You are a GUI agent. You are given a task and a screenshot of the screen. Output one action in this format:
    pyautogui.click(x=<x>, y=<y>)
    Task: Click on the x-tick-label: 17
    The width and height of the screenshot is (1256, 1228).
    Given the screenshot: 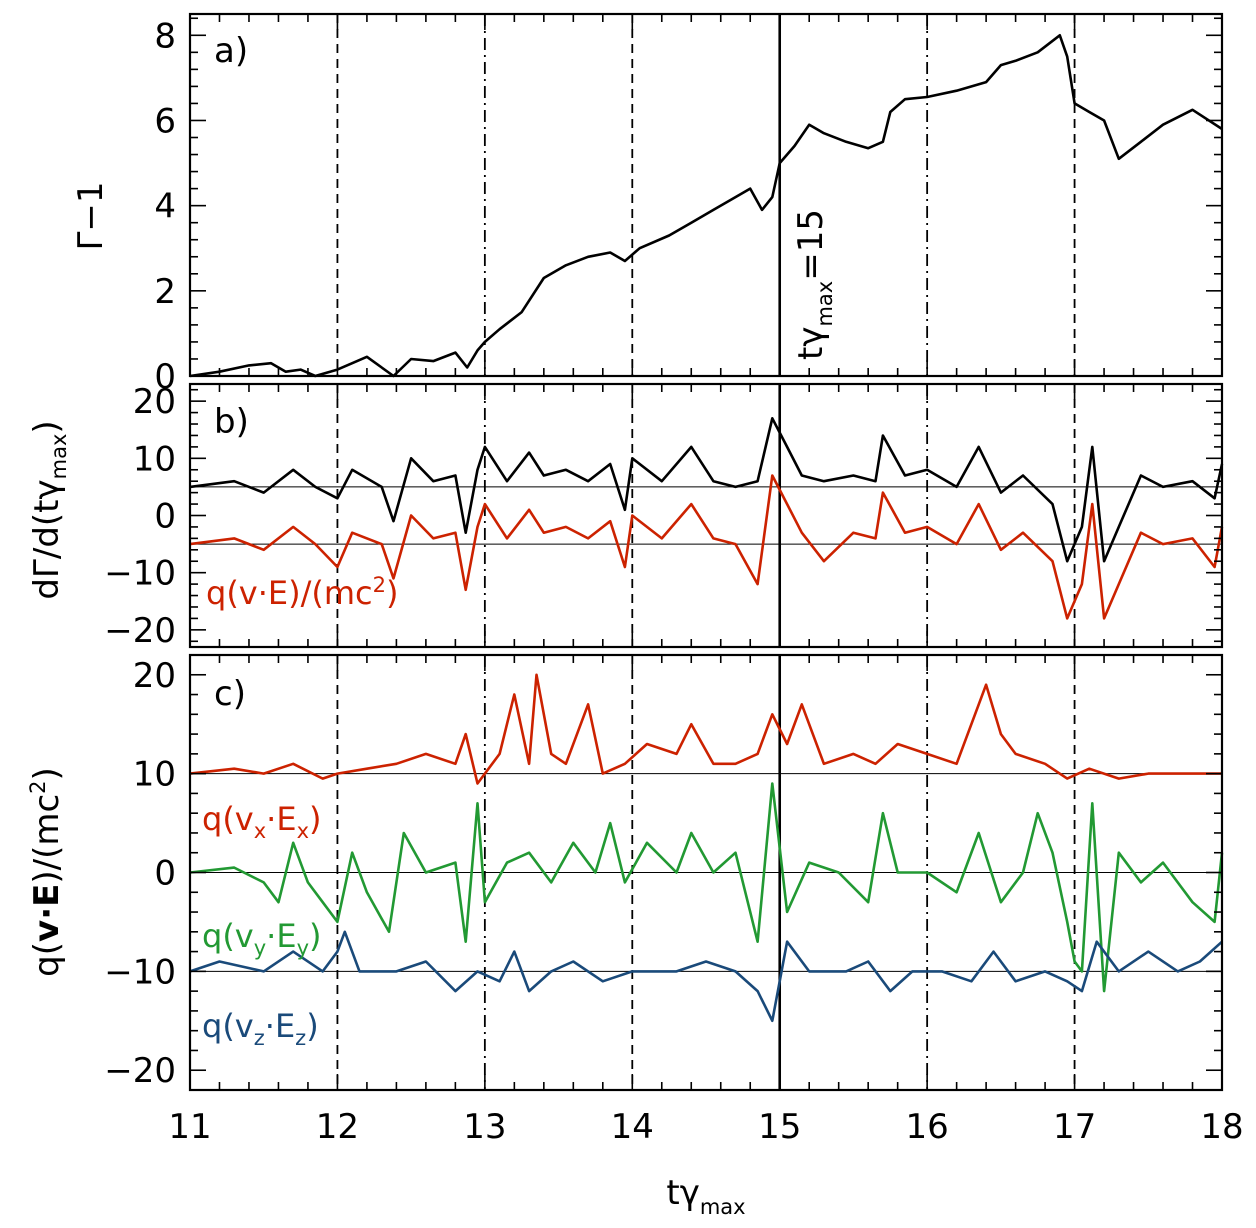 What is the action you would take?
    pyautogui.click(x=1074, y=1127)
    